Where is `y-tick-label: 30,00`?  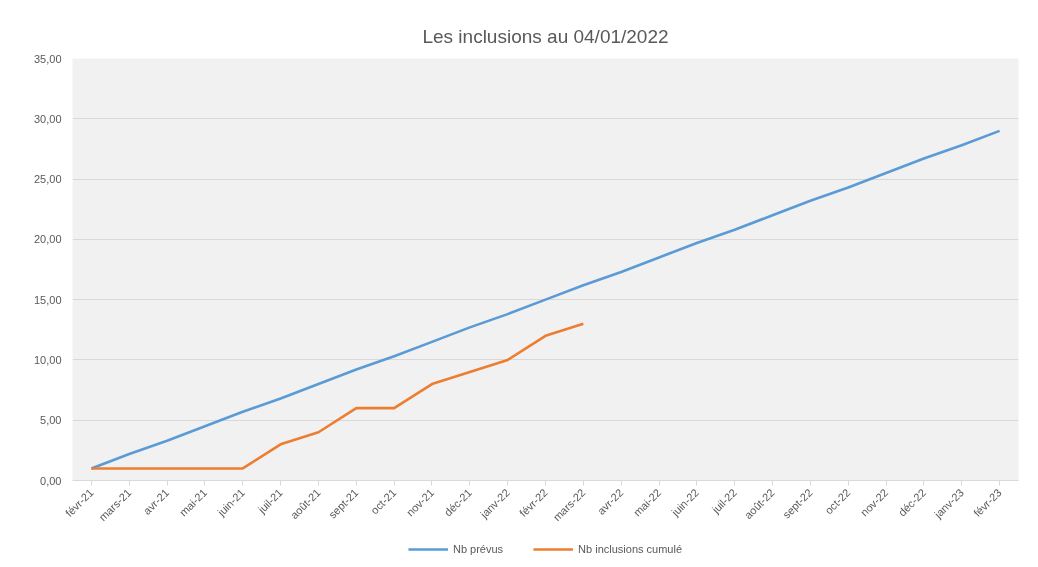 y-tick-label: 30,00 is located at coordinates (47, 118).